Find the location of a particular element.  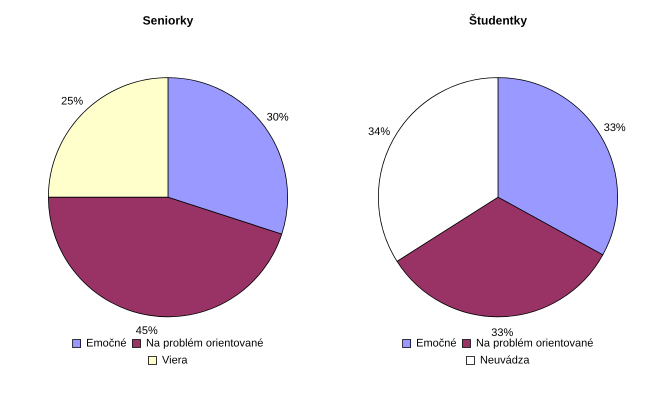

data-label: 34% is located at coordinates (379, 132).